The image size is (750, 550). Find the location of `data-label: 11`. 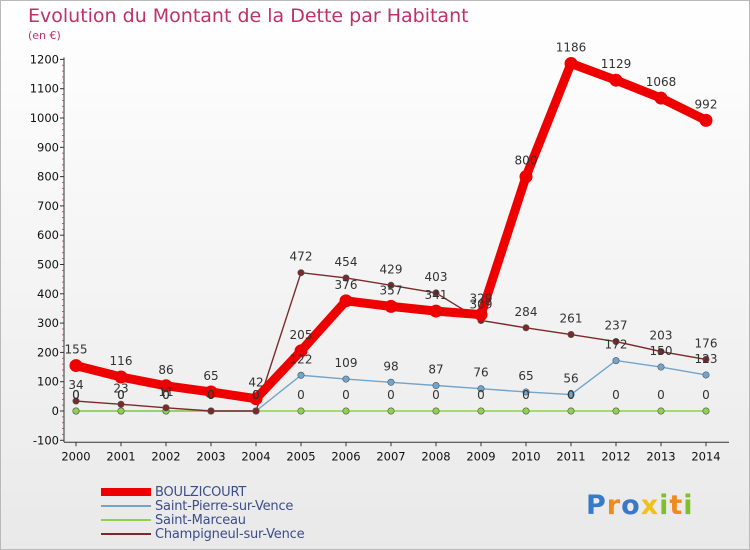

data-label: 11 is located at coordinates (165, 392).